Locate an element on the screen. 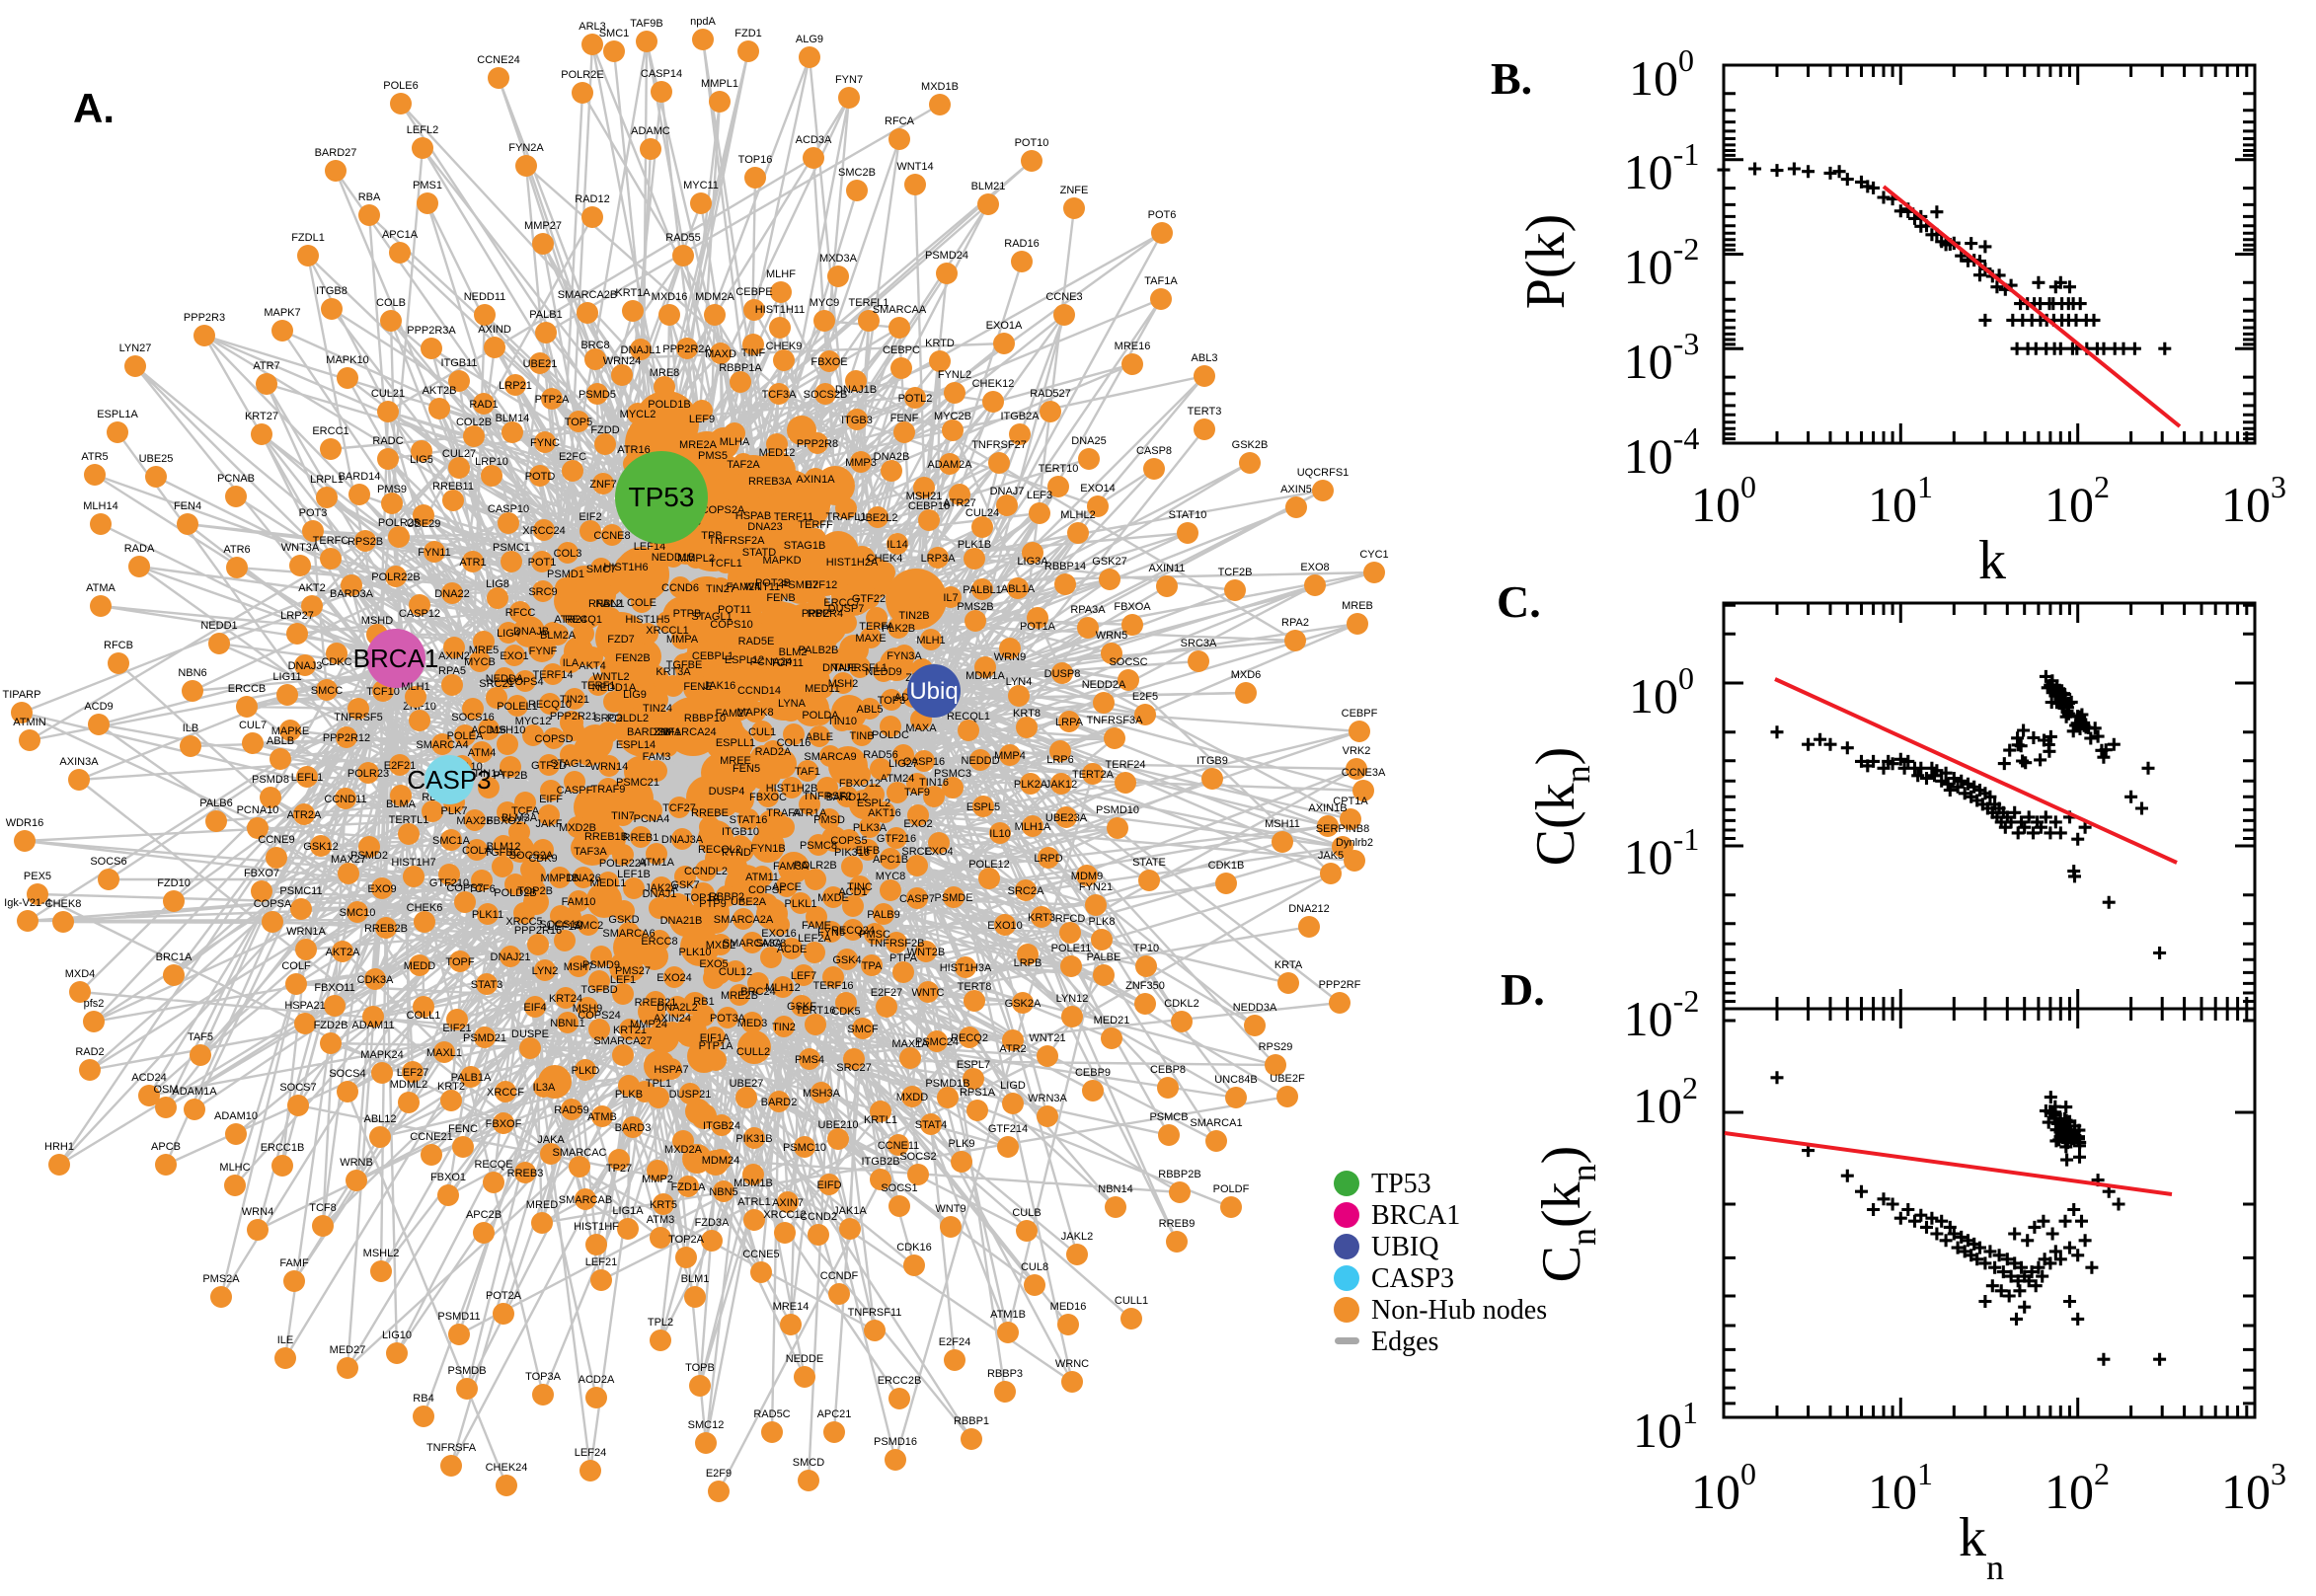 The height and width of the screenshot is (1596, 2316). svg-text: D. is located at coordinates (1523, 989).